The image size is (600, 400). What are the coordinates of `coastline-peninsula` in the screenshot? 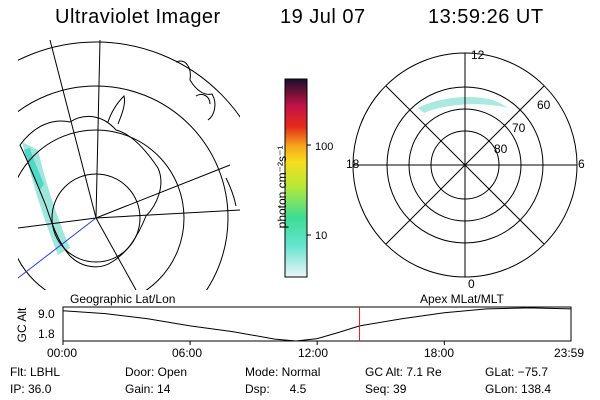 It's located at (116, 110).